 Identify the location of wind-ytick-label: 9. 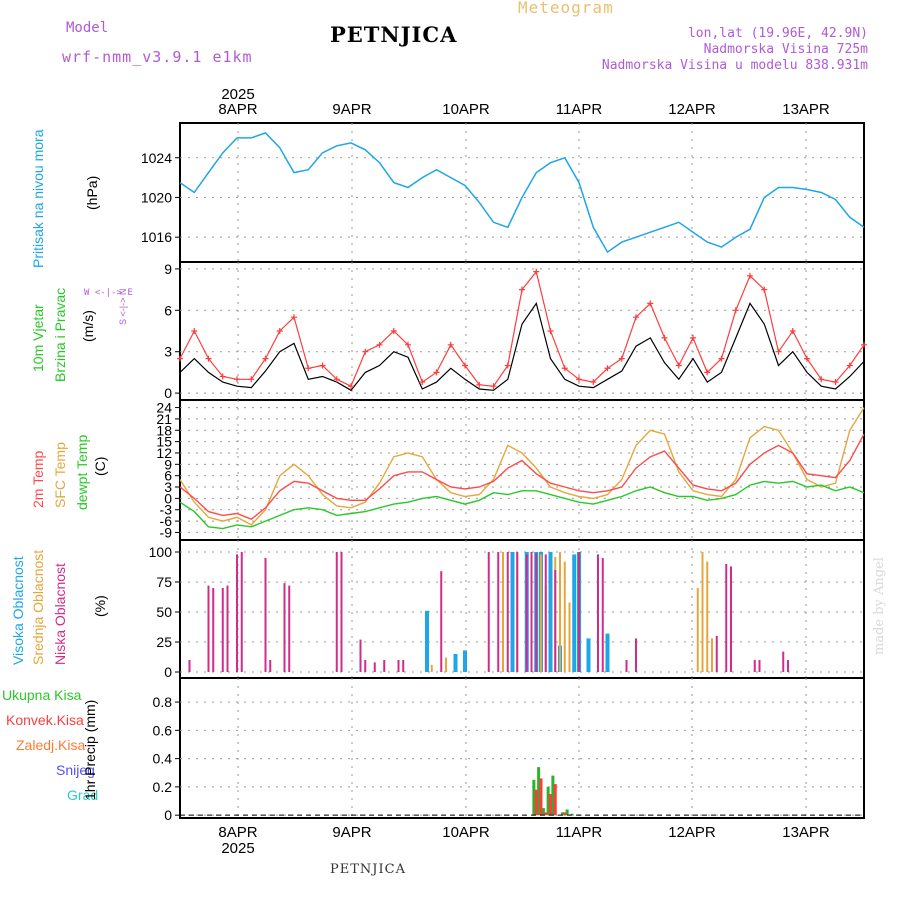
(168, 269).